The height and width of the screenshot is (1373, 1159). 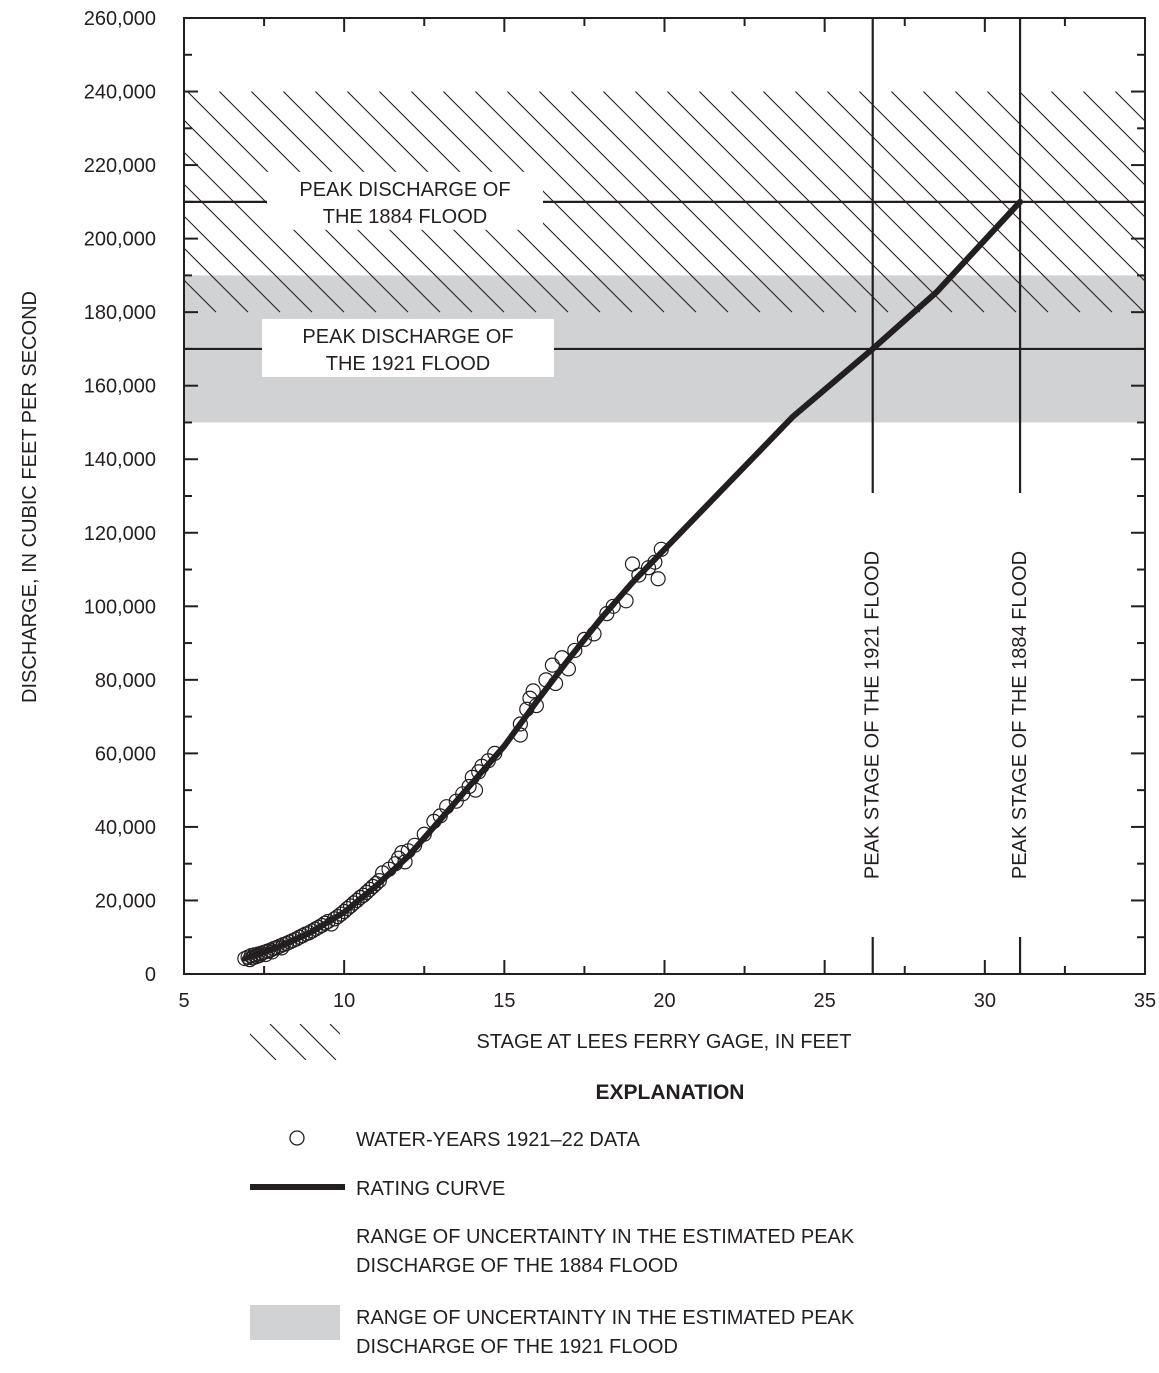 I want to click on x-tick-label: 15, so click(x=504, y=1001).